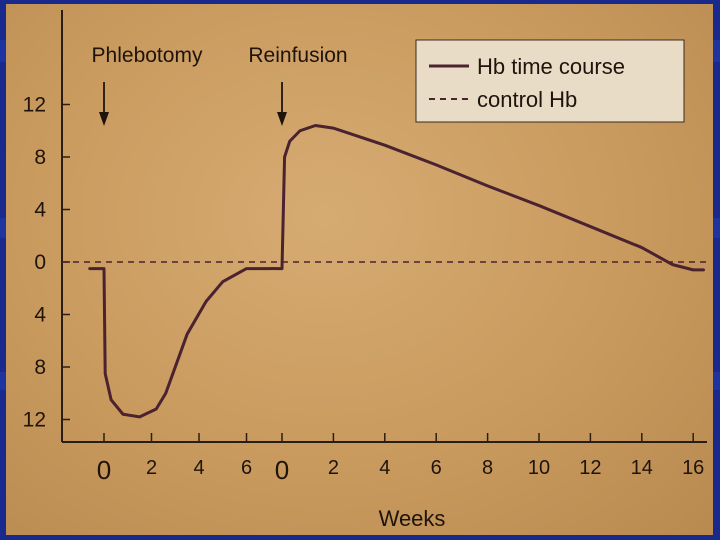 The width and height of the screenshot is (720, 540). Describe the element at coordinates (539, 468) in the screenshot. I see `x-tick-label: 10` at that location.